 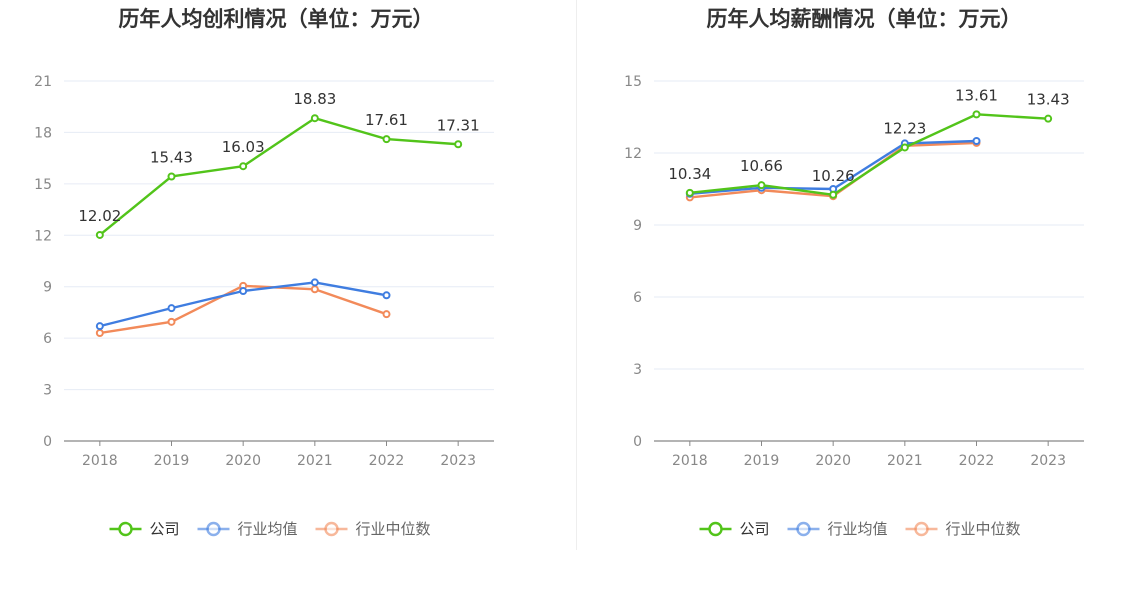 I want to click on data-label: 12.02, so click(x=99, y=216).